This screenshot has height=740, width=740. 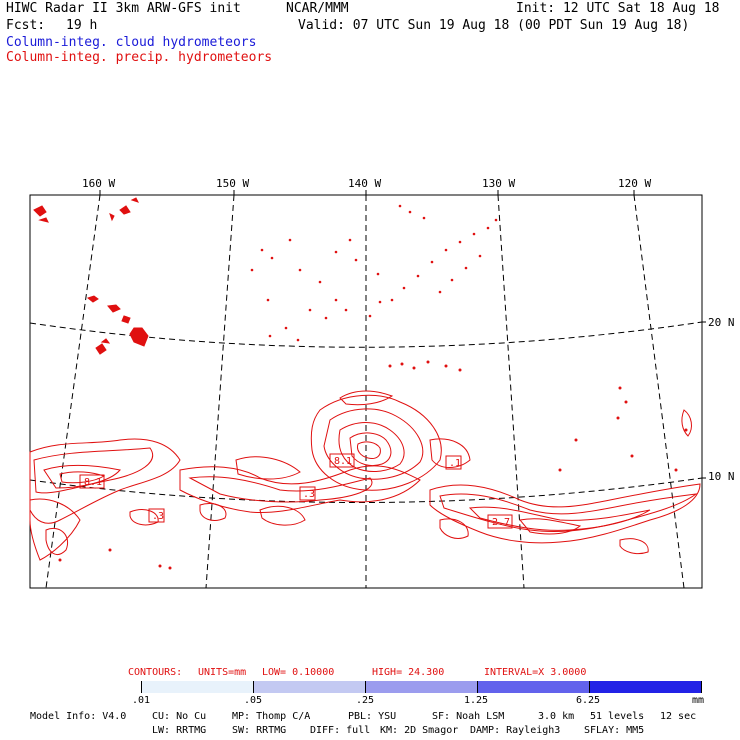 I want to click on contours-label: CONTOURS:, so click(x=155, y=672).